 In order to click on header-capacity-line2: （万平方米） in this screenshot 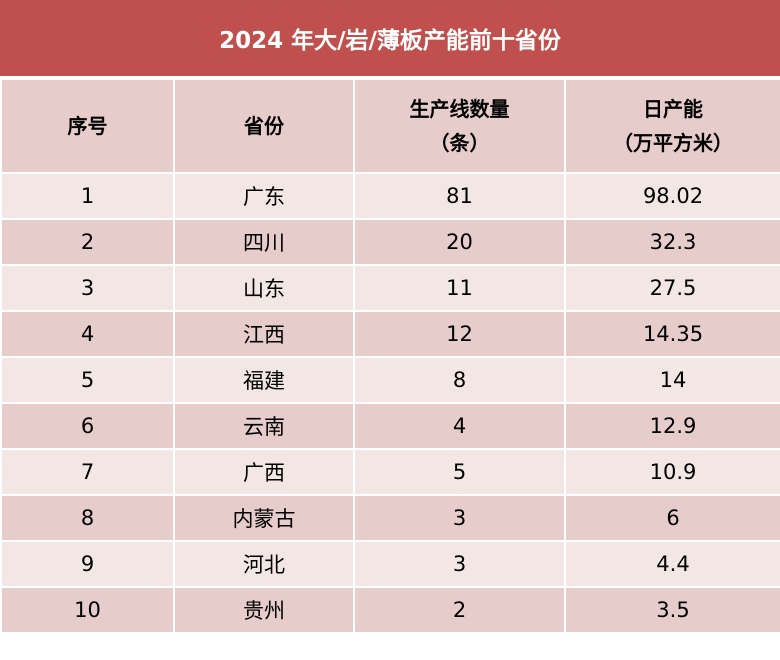, I will do `click(673, 143)`.